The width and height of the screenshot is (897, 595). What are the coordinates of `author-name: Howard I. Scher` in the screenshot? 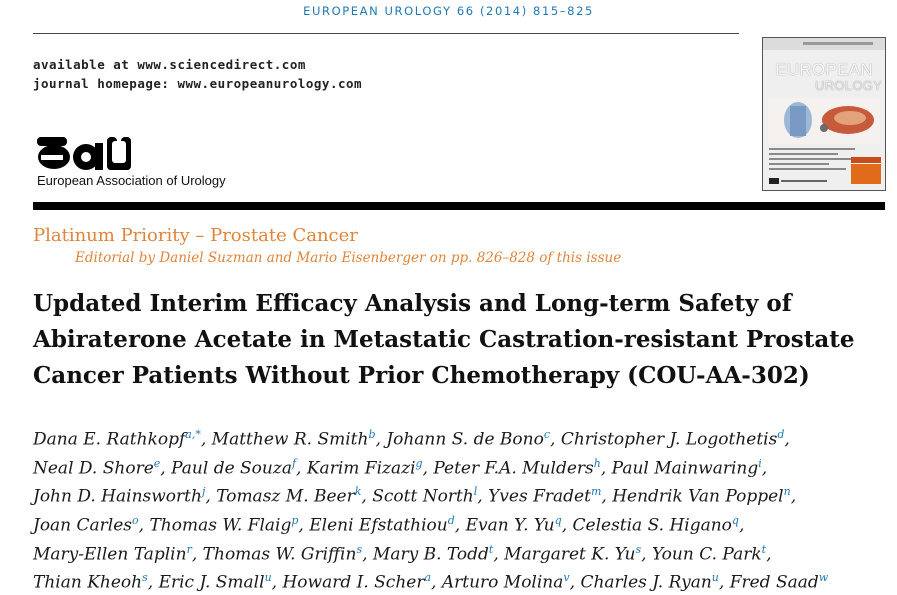 It's located at (353, 582).